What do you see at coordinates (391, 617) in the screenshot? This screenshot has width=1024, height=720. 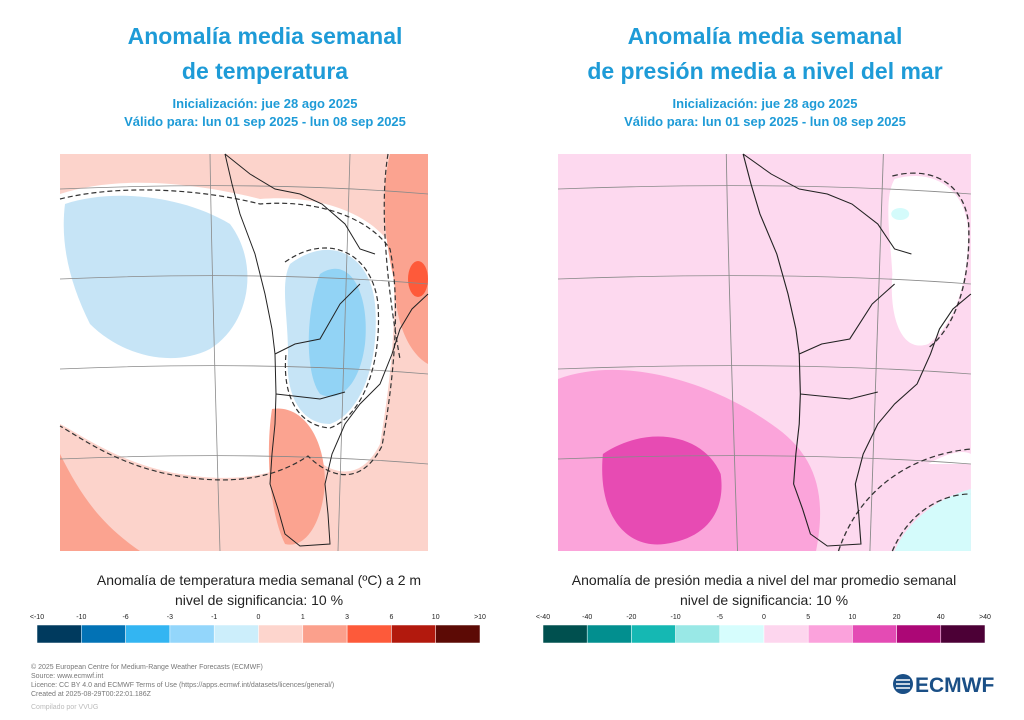 I see `colorbar-label: 6` at bounding box center [391, 617].